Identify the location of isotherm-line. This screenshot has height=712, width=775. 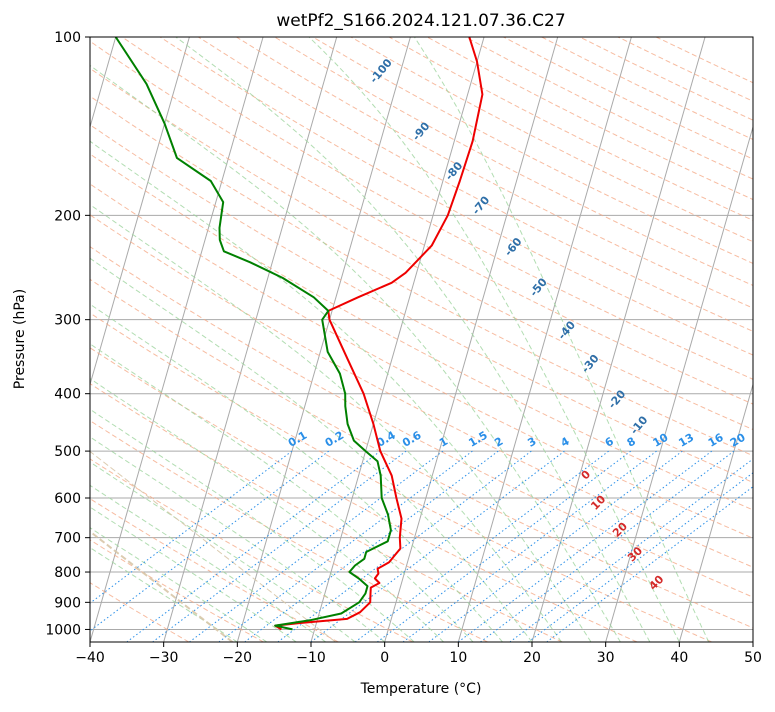
(764, 339).